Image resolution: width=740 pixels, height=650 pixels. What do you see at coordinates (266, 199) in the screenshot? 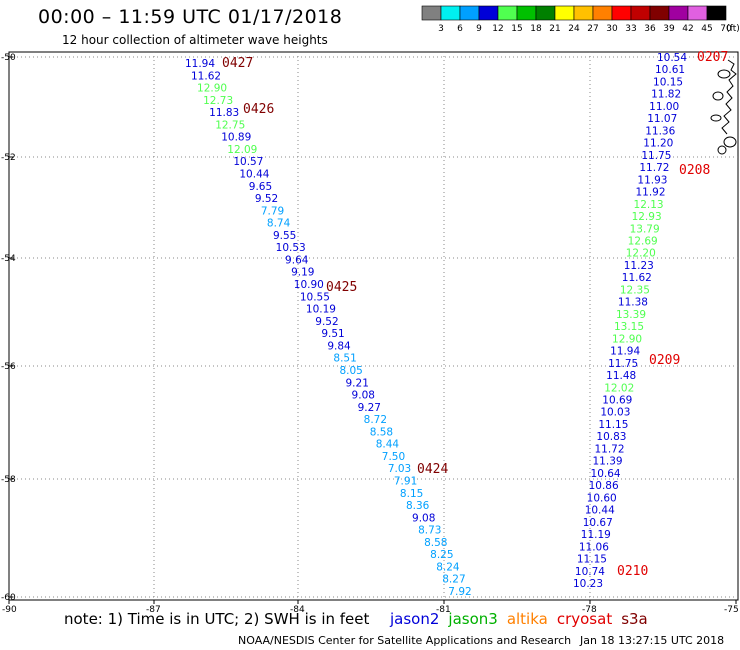
I see `wave-height-value: 9.52` at bounding box center [266, 199].